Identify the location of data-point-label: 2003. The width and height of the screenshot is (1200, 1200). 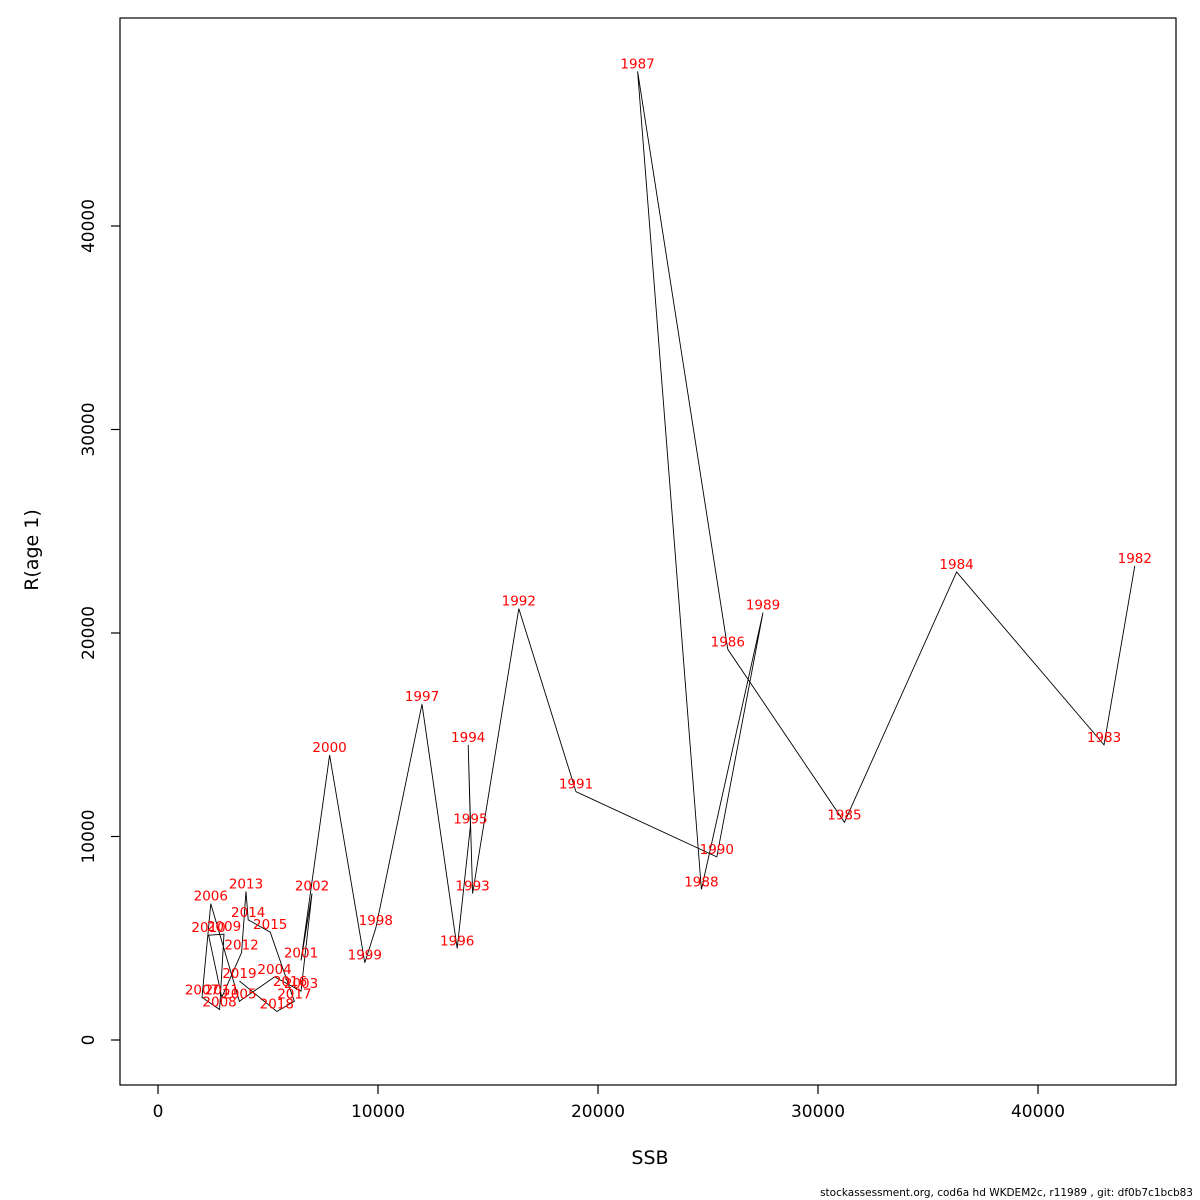
(301, 984).